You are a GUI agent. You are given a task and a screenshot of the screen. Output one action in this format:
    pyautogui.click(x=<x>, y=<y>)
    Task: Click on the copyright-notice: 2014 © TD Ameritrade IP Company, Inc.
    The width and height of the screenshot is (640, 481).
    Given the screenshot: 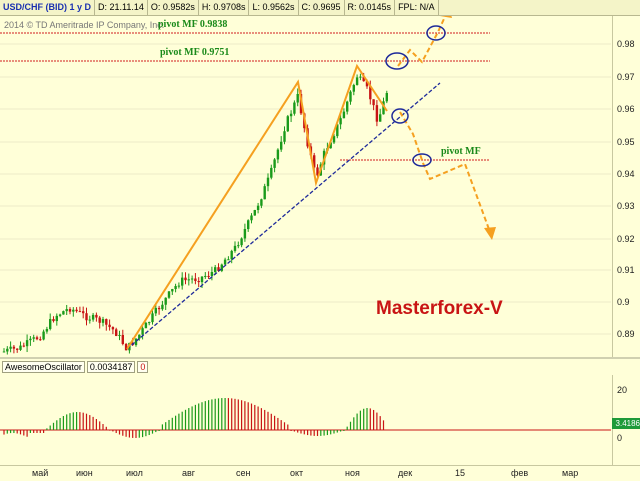 What is the action you would take?
    pyautogui.click(x=84, y=25)
    